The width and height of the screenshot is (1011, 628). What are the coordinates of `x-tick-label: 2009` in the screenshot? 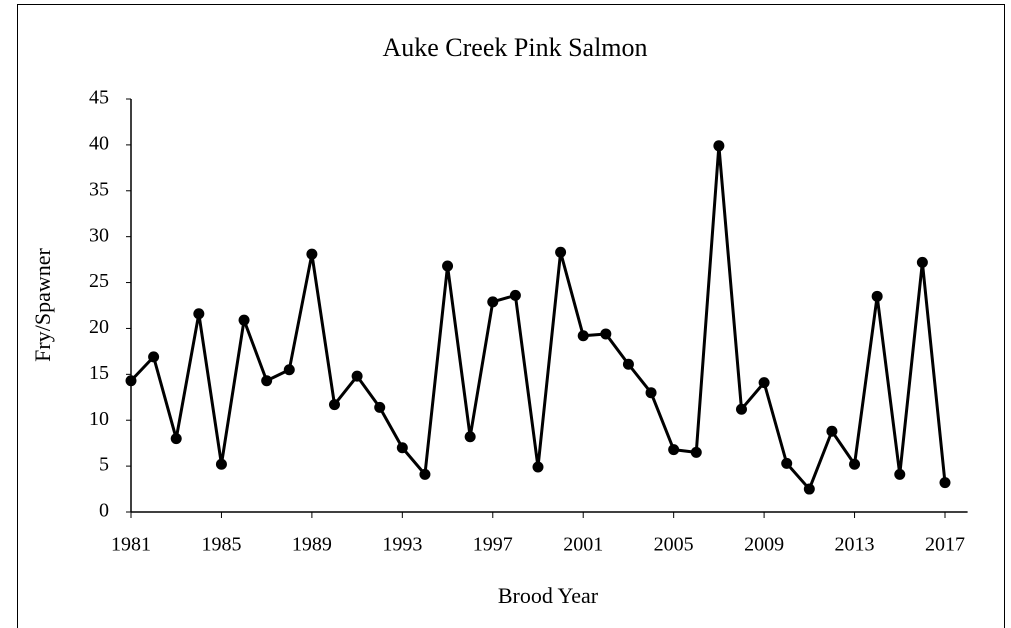 It's located at (764, 545).